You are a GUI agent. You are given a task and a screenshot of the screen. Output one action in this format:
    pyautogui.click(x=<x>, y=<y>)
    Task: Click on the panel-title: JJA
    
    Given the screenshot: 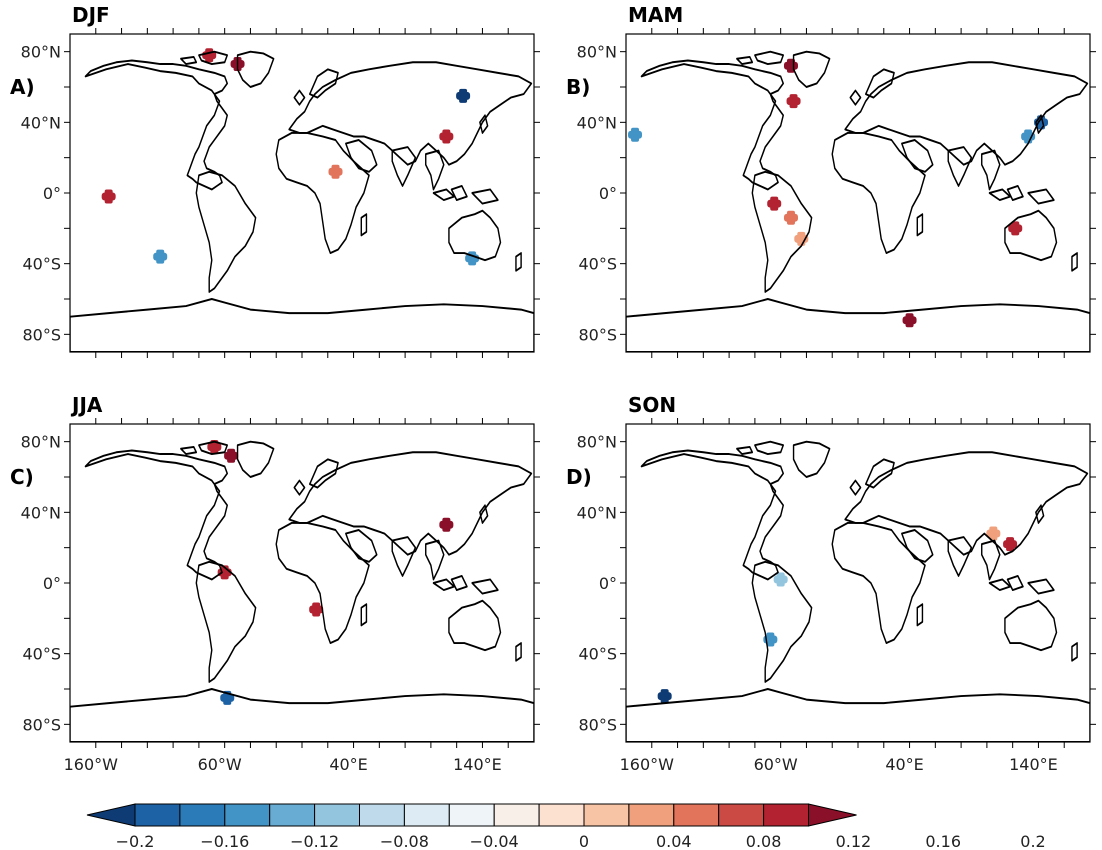 What is the action you would take?
    pyautogui.click(x=86, y=405)
    